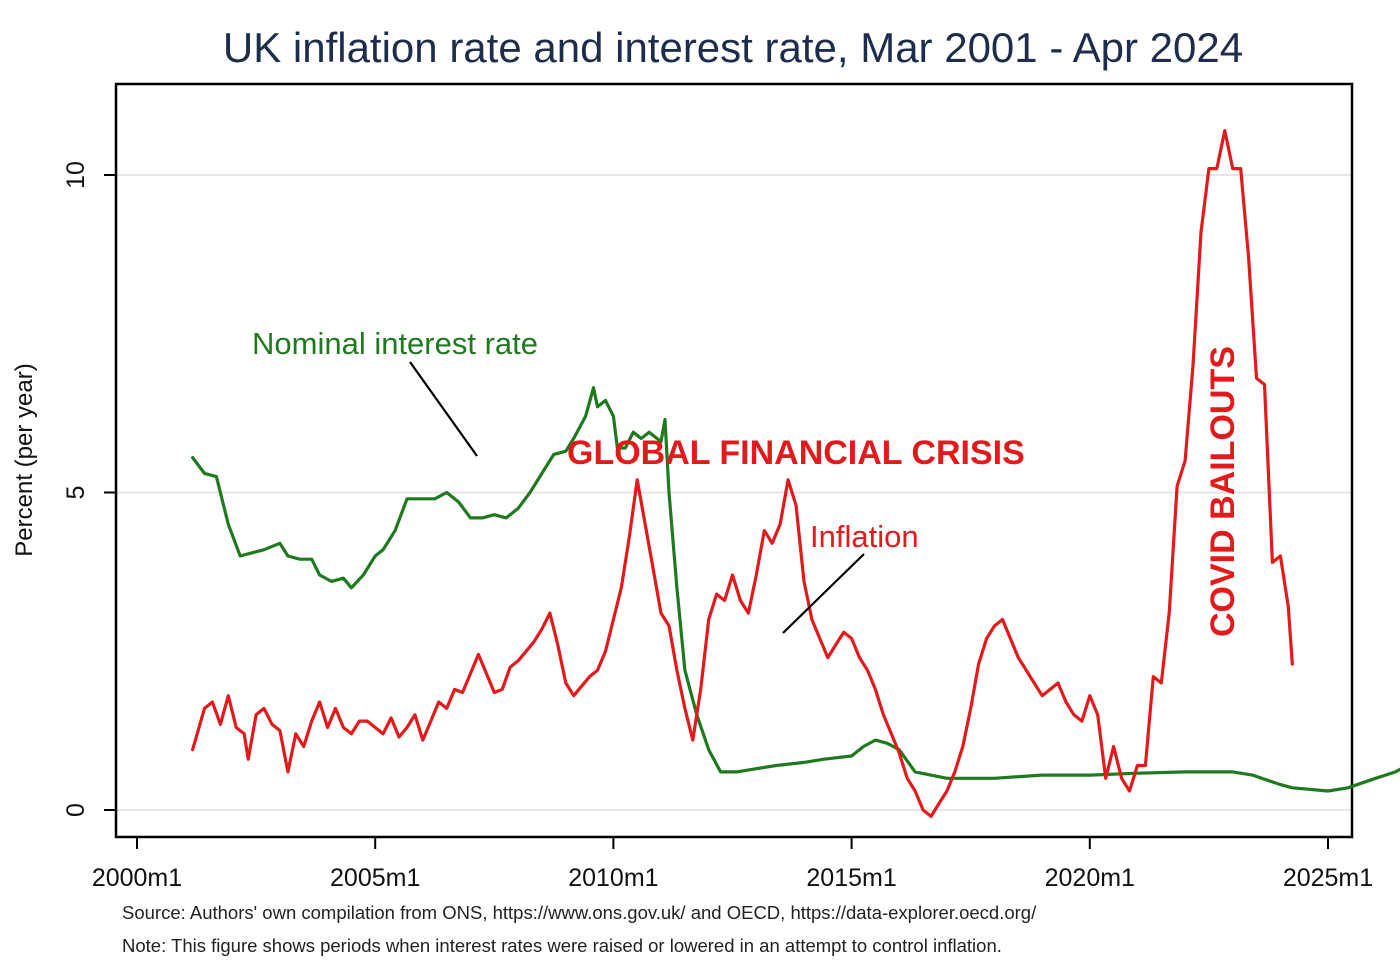 The height and width of the screenshot is (969, 1400). I want to click on x-tick-label-2015m1: 2015m1, so click(851, 878).